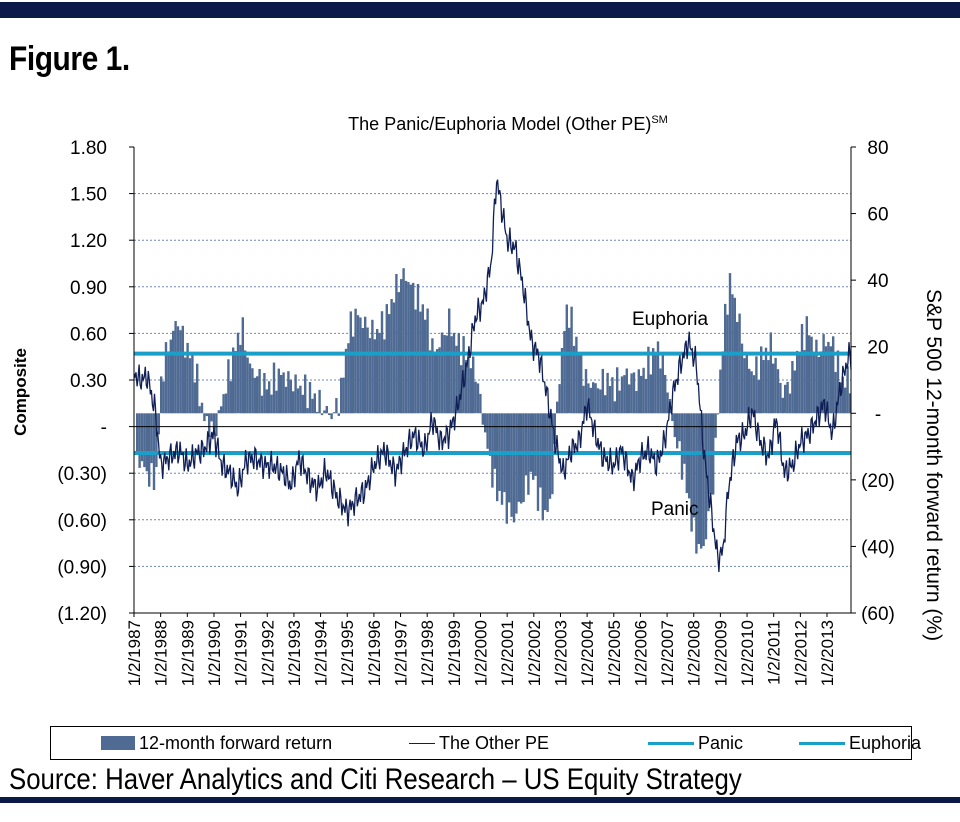 Image resolution: width=960 pixels, height=822 pixels. I want to click on legend-item-other-pe: The Other PE, so click(479, 743).